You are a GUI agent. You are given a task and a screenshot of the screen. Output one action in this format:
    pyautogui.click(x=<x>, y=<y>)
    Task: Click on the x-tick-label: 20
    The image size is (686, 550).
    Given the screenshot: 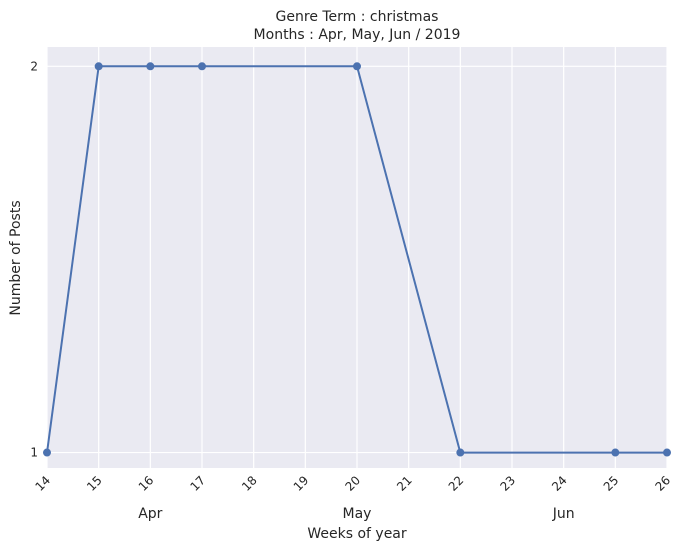 What is the action you would take?
    pyautogui.click(x=352, y=483)
    